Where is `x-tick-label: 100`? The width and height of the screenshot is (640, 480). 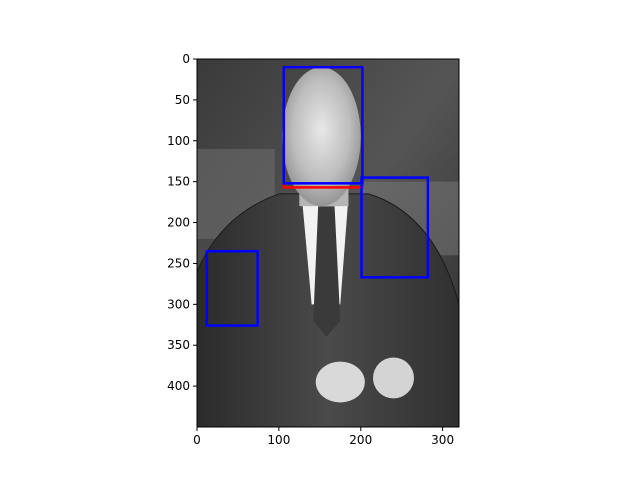
x-tick-label: 100 is located at coordinates (278, 440).